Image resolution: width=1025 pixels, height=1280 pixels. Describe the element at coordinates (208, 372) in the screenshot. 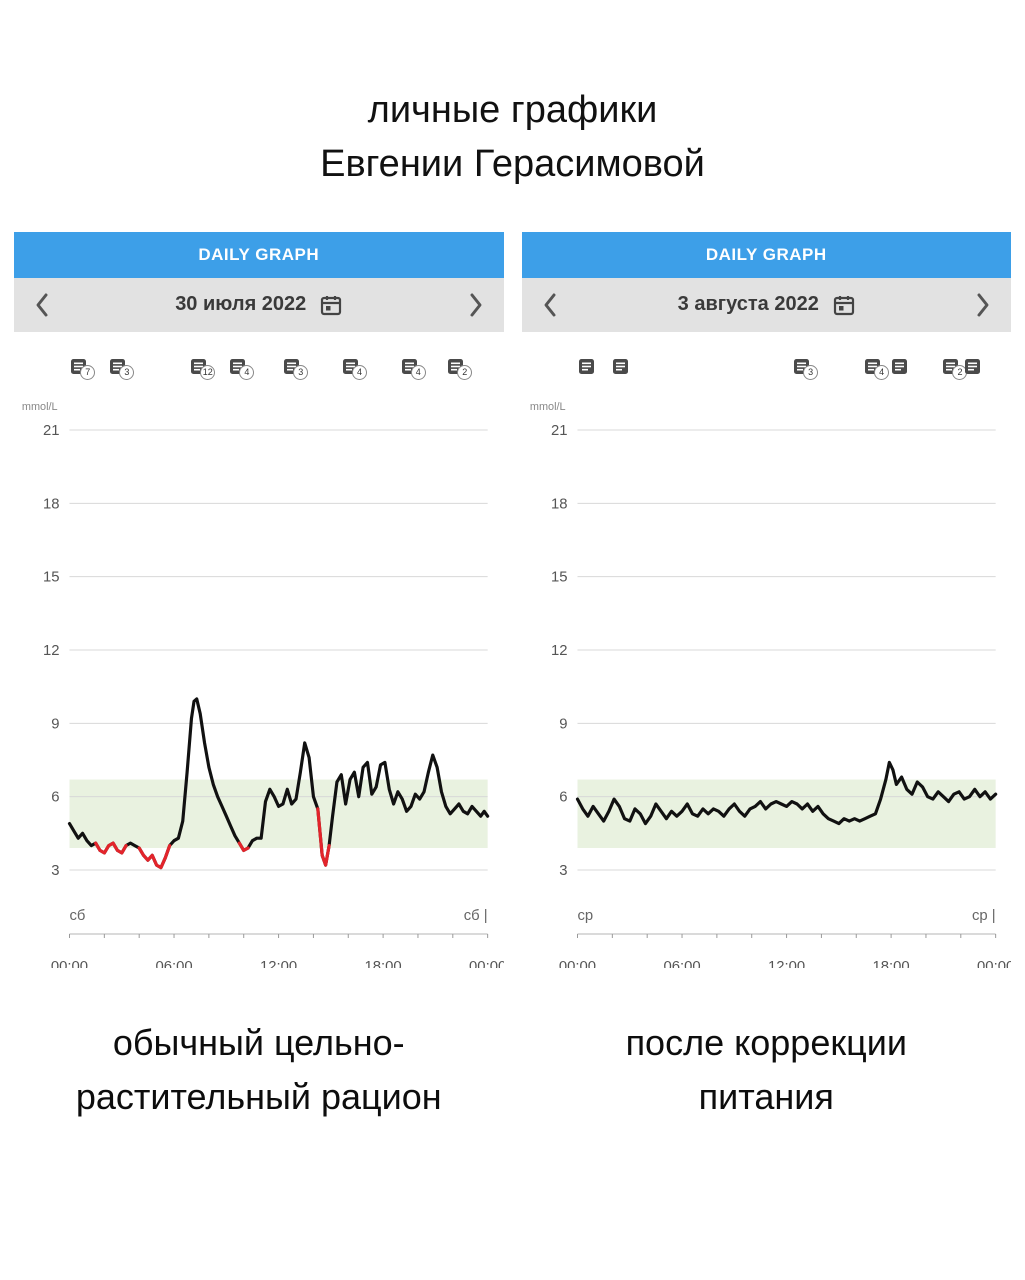

I see `note-count-badge: 12` at that location.